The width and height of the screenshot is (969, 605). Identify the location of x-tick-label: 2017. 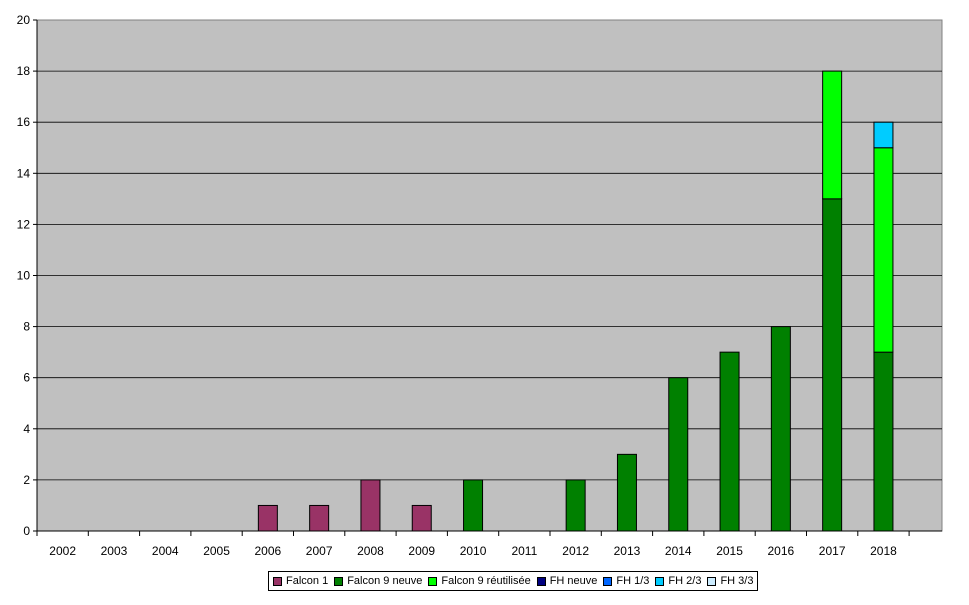
(832, 551).